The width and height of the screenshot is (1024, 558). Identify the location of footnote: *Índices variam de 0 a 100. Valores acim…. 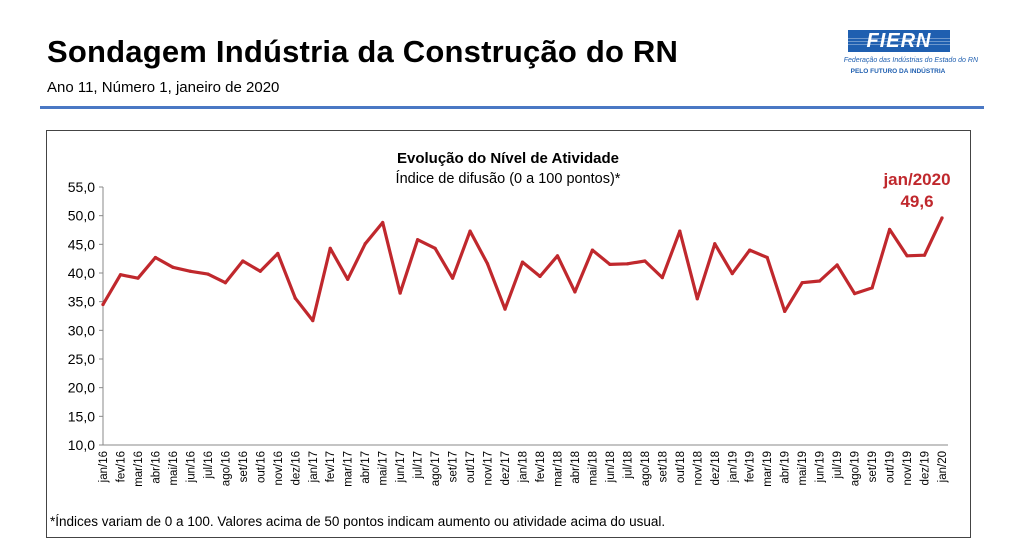
(358, 521).